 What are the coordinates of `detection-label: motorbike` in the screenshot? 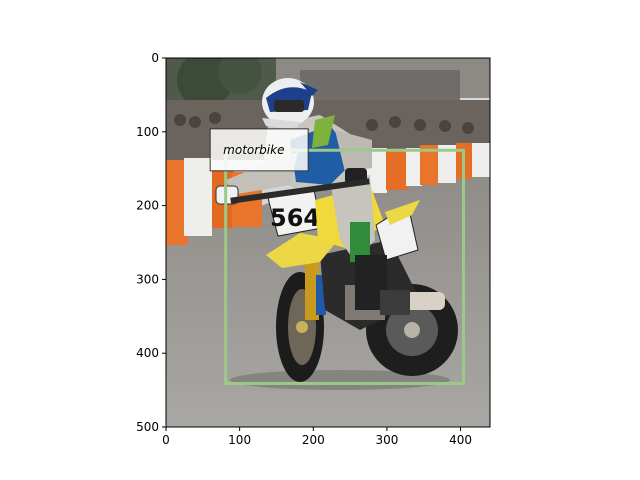 It's located at (253, 150).